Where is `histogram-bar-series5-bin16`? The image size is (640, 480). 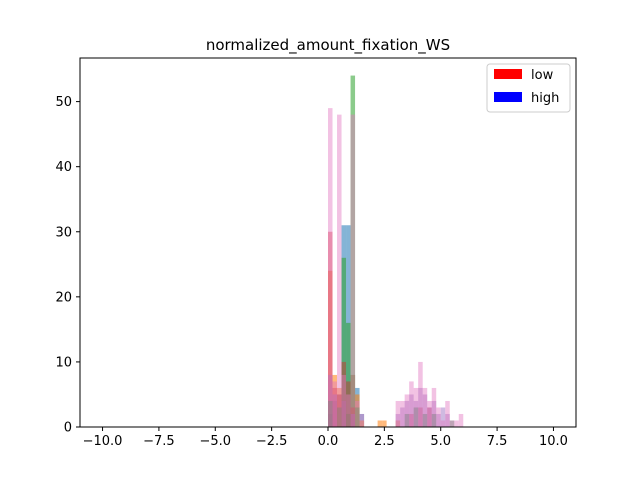
histogram-bar-series5-bin16 is located at coordinates (434, 407).